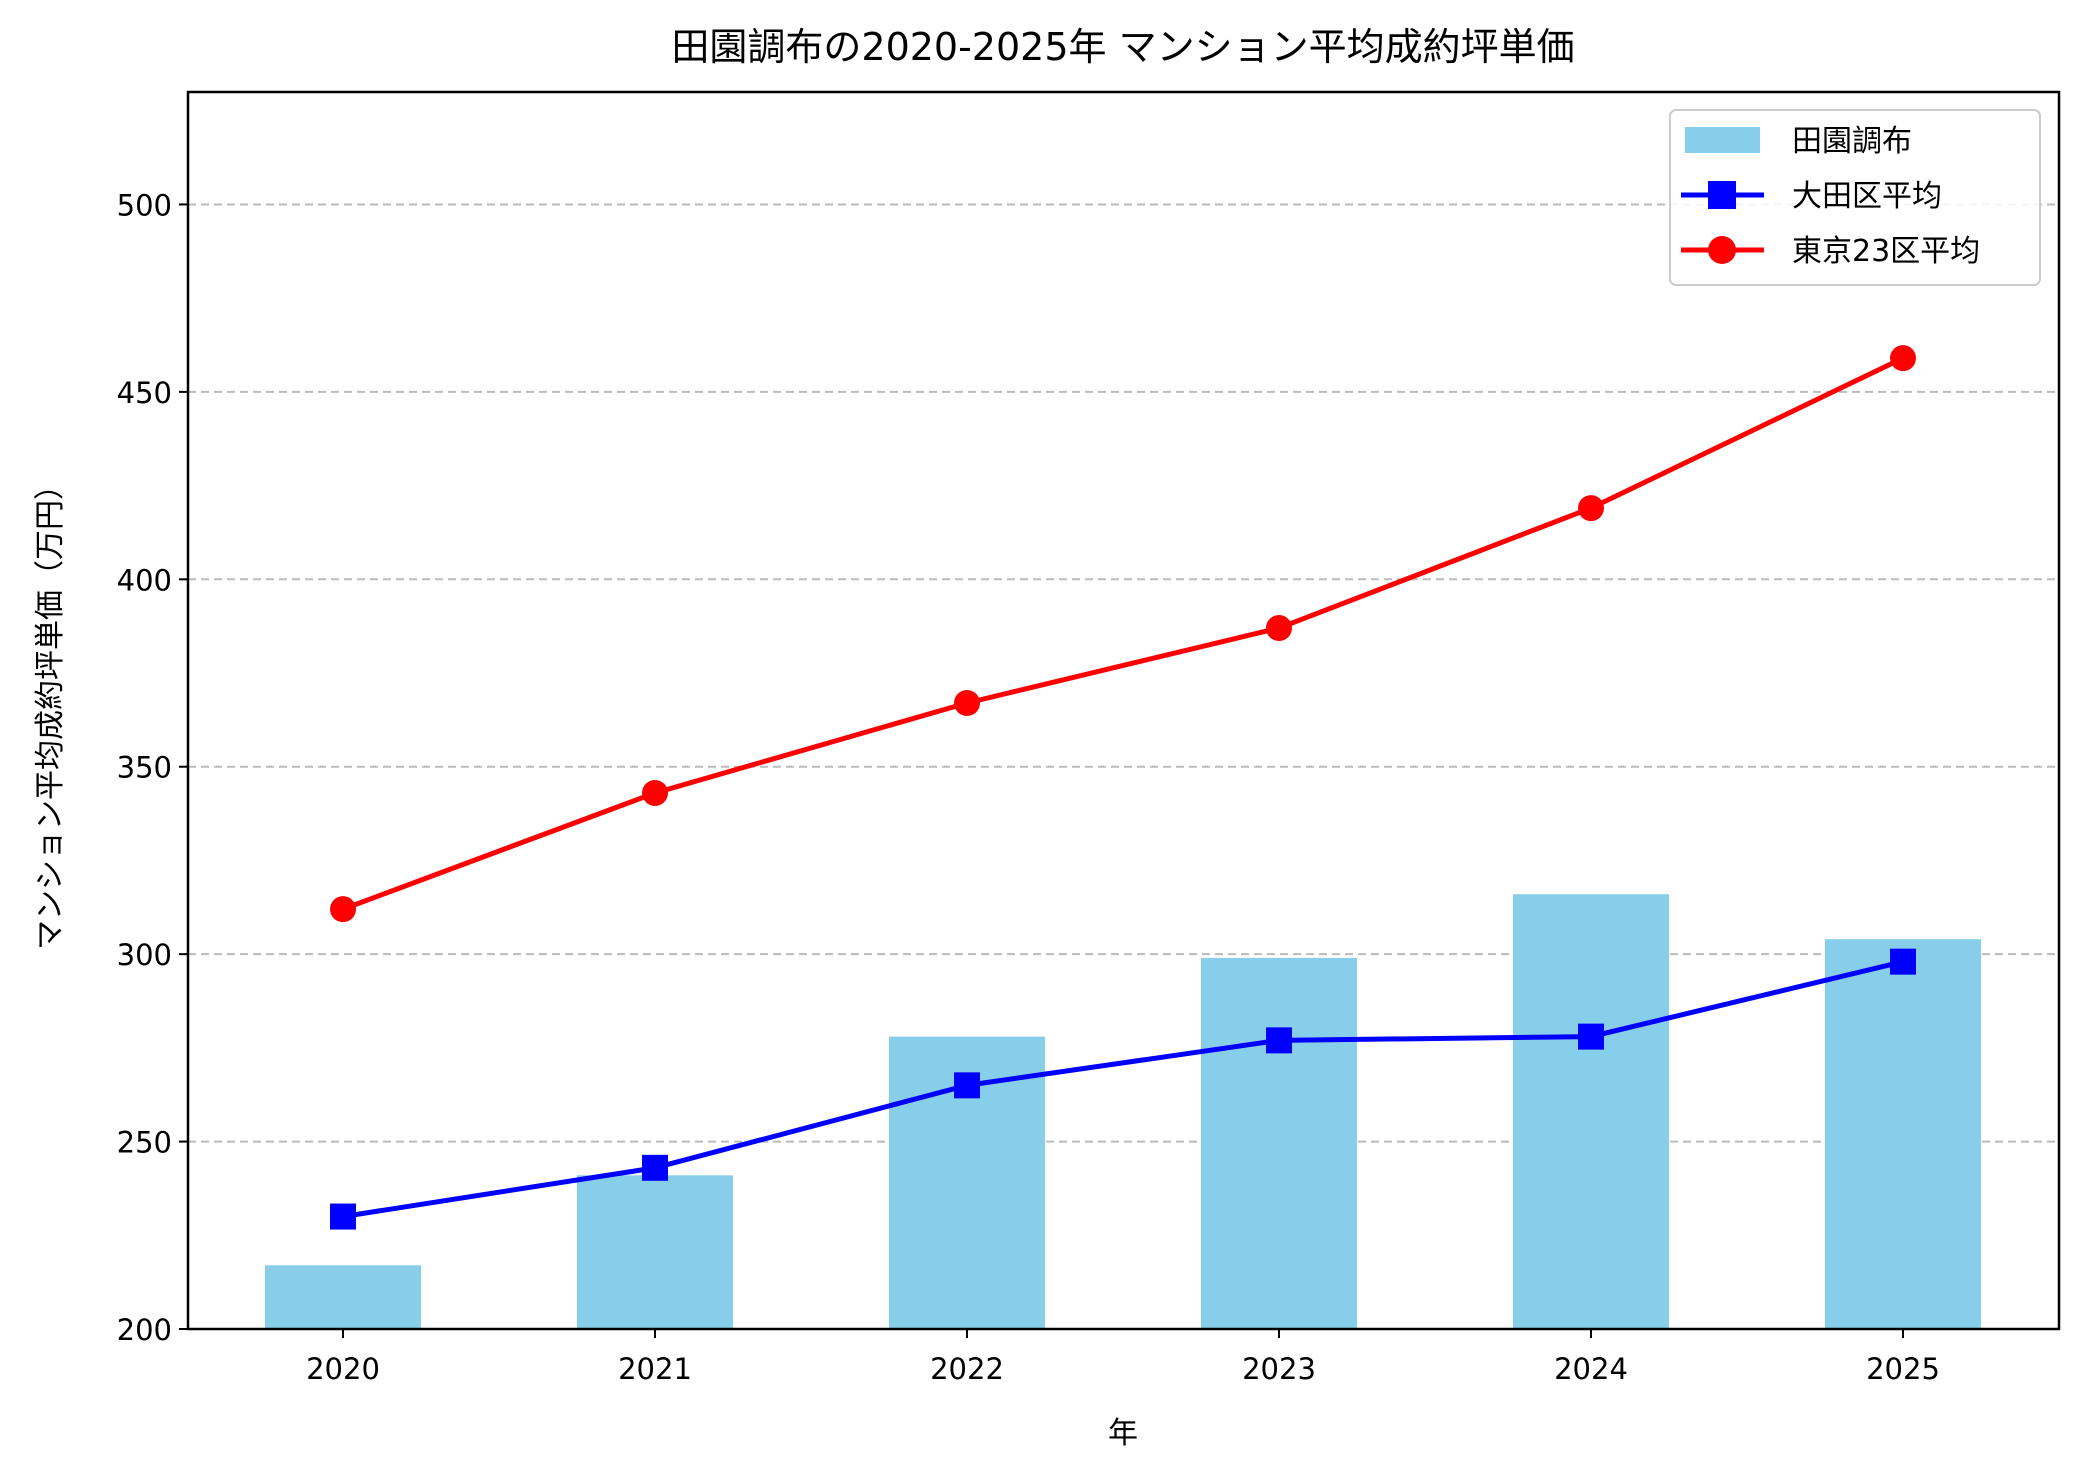 The width and height of the screenshot is (2079, 1474). What do you see at coordinates (144, 768) in the screenshot?
I see `y-tick-label: 350` at bounding box center [144, 768].